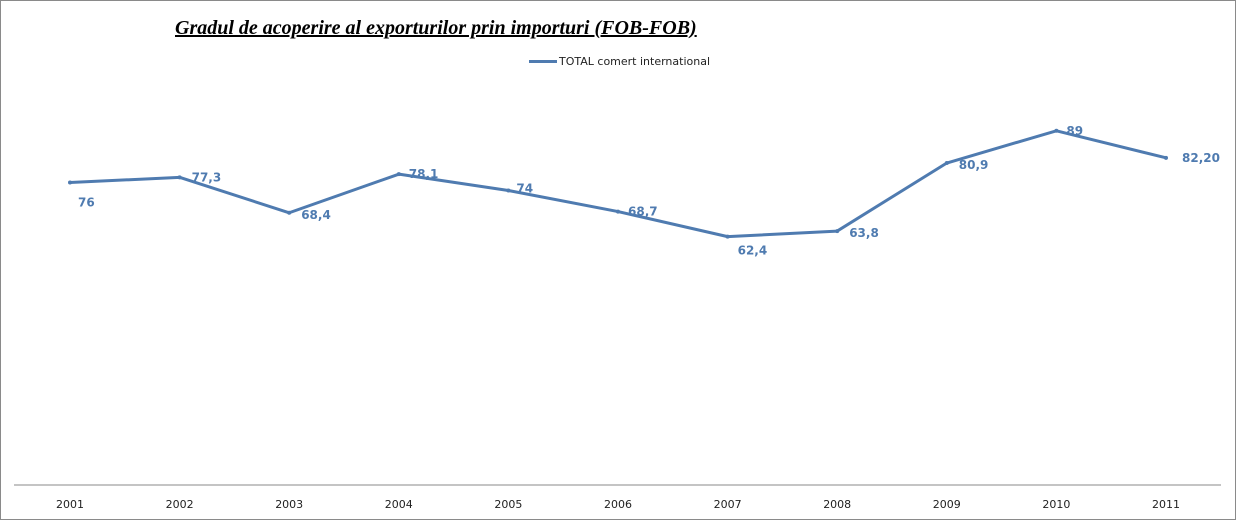  Describe the element at coordinates (864, 233) in the screenshot. I see `data-label: 63,8` at that location.